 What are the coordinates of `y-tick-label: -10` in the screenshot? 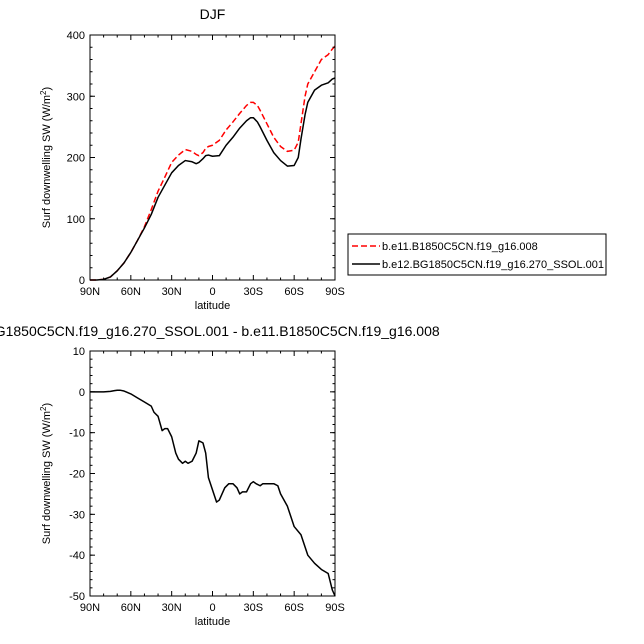 It's located at (77, 434).